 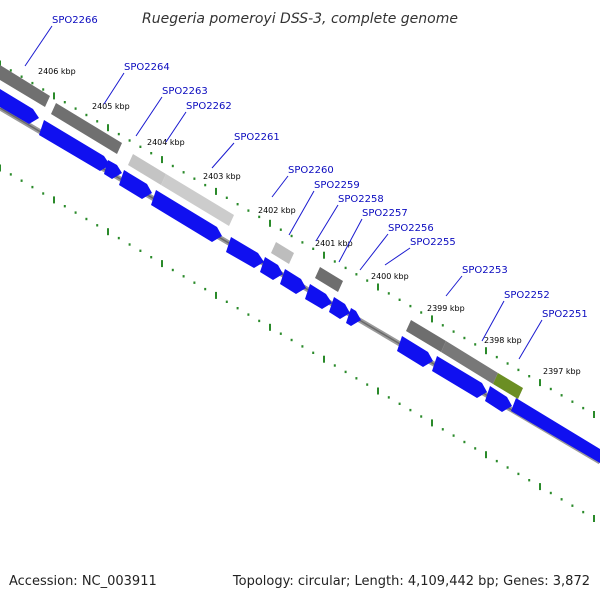 I want to click on kbp-label: 2406 kbp, so click(x=57, y=71).